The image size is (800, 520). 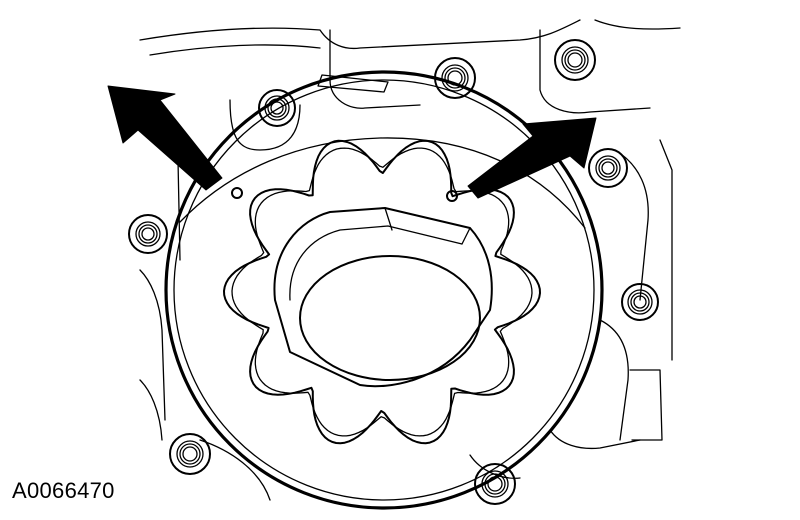 What do you see at coordinates (63, 490) in the screenshot?
I see `figure-id-label: A0066470` at bounding box center [63, 490].